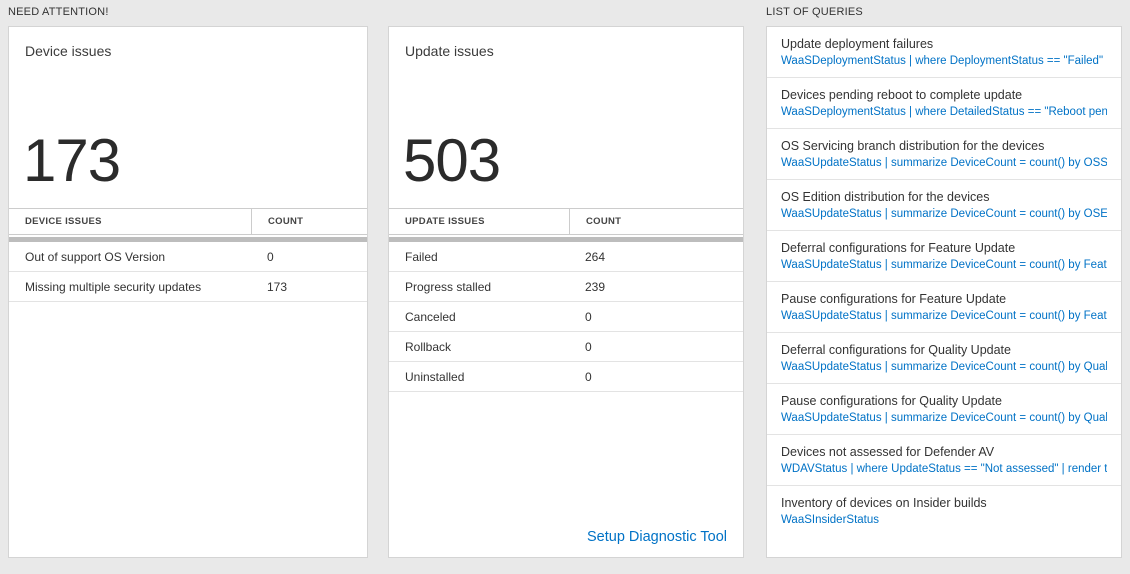 Image resolution: width=1130 pixels, height=574 pixels. I want to click on device-issues-count: 173, so click(72, 160).